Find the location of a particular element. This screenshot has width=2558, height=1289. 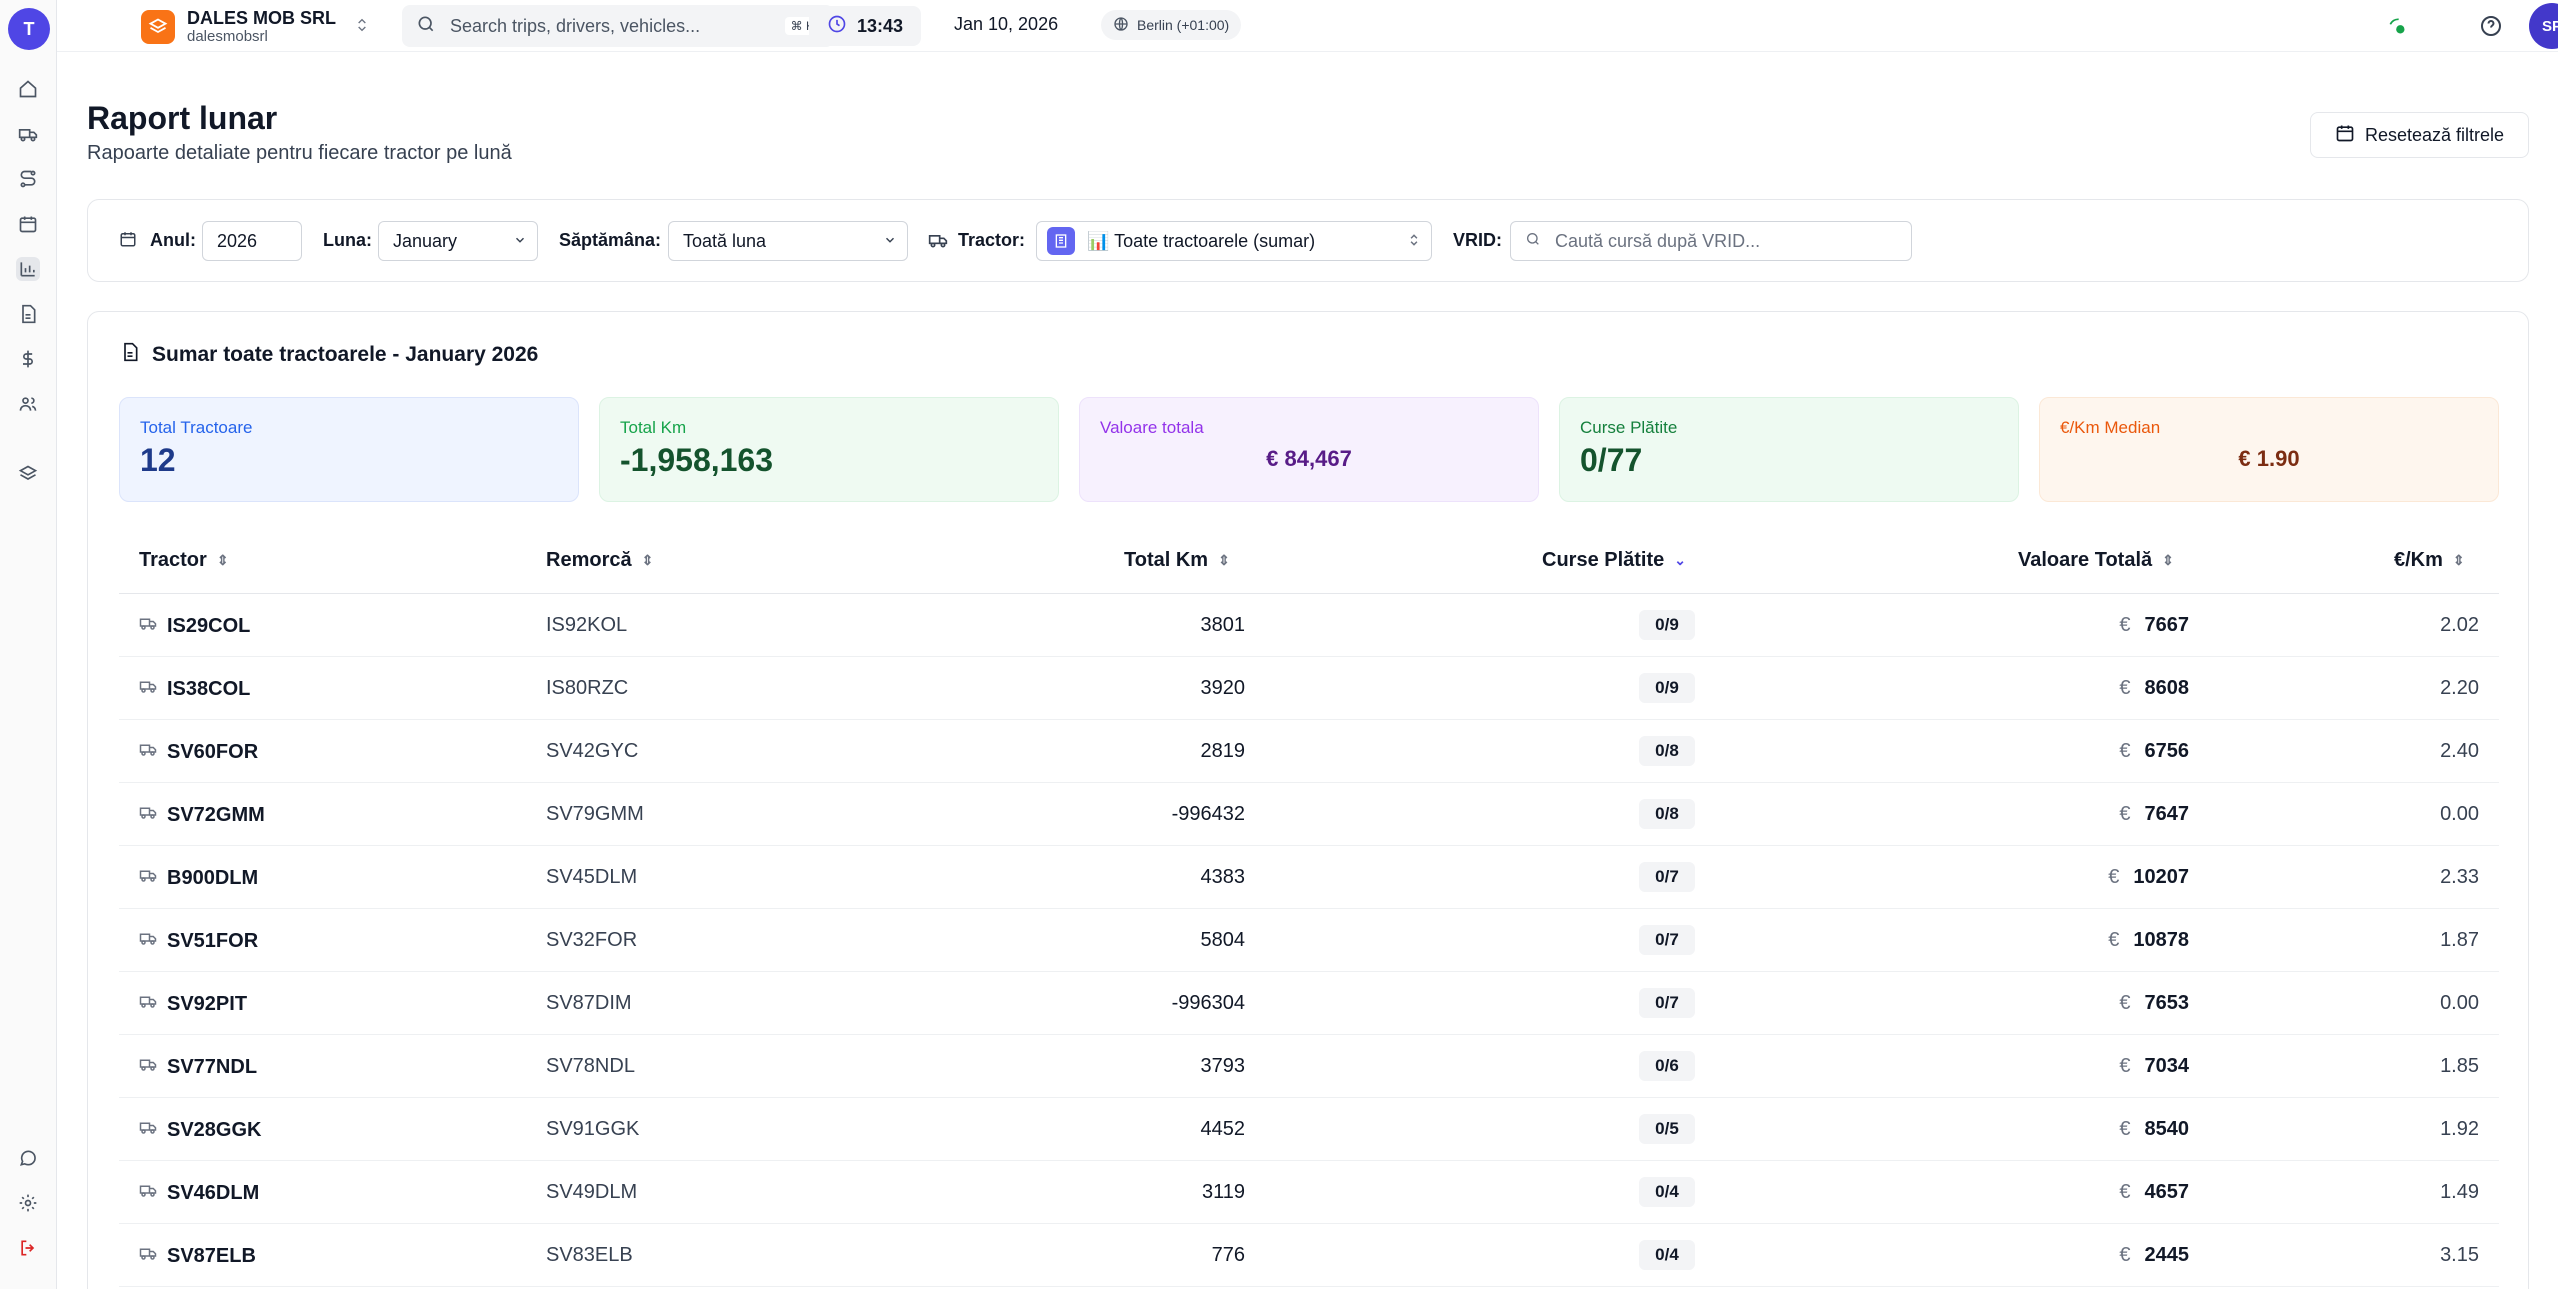

paid-trips-badge: 0/6 is located at coordinates (1667, 1066).